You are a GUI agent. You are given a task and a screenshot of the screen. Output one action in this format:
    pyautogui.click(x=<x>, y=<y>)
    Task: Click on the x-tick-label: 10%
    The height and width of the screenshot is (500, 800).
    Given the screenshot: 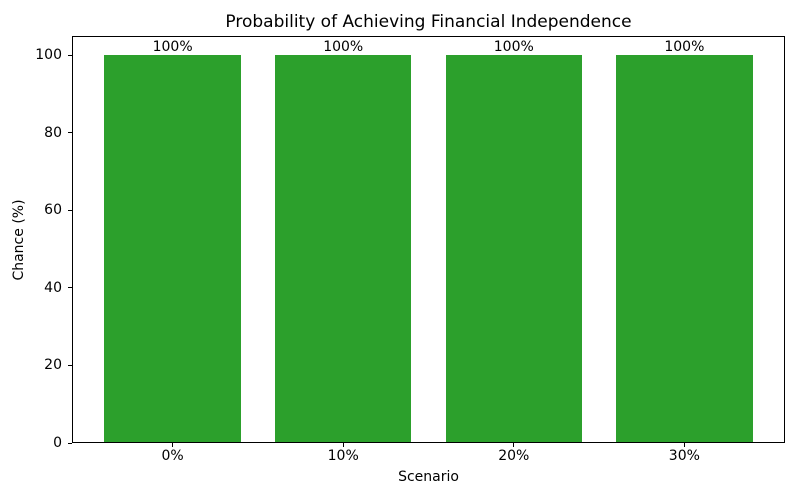 What is the action you would take?
    pyautogui.click(x=343, y=456)
    